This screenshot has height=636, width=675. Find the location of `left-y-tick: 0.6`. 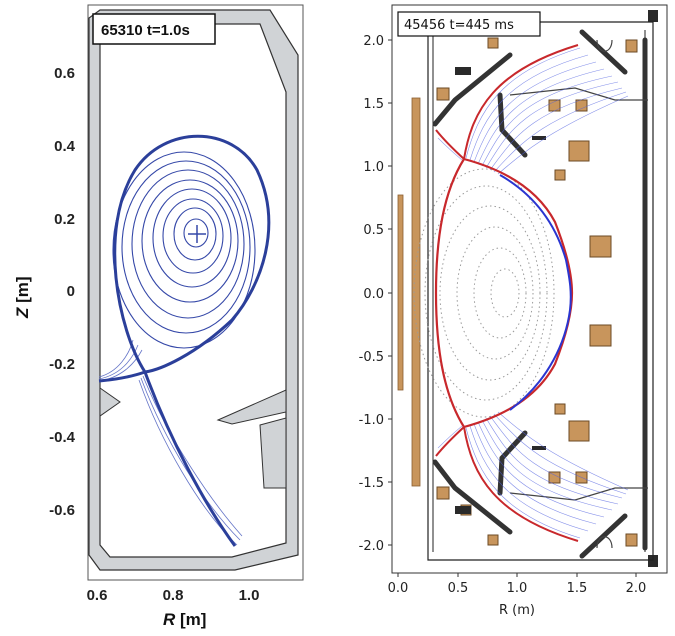

left-y-tick: 0.6 is located at coordinates (64, 73).